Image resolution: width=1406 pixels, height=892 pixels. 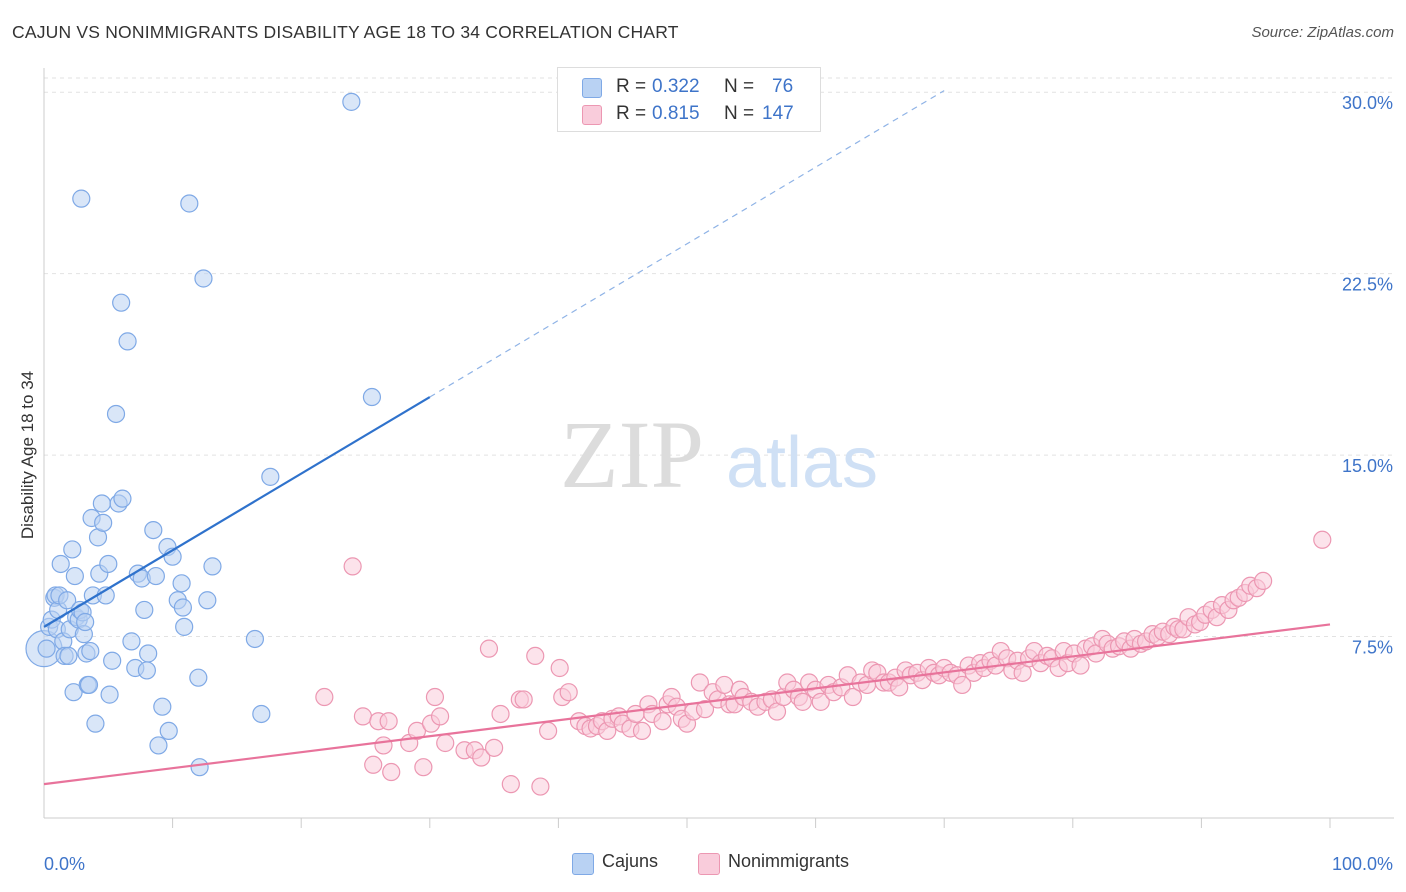 What do you see at coordinates (1367, 466) in the screenshot?
I see `y-tick-label: 15.0%` at bounding box center [1367, 466].